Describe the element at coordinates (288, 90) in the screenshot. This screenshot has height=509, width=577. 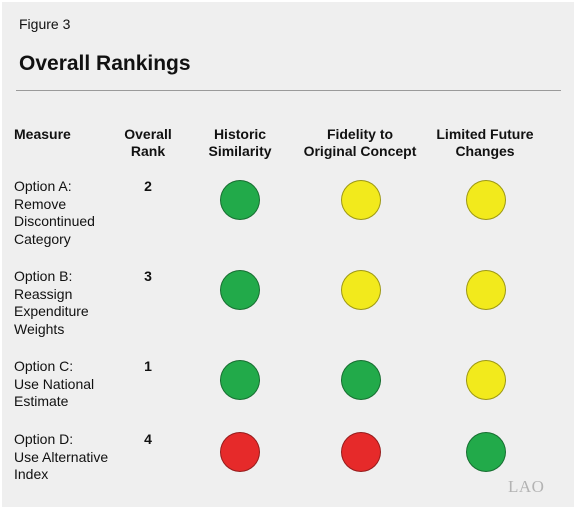
I see `title-divider` at that location.